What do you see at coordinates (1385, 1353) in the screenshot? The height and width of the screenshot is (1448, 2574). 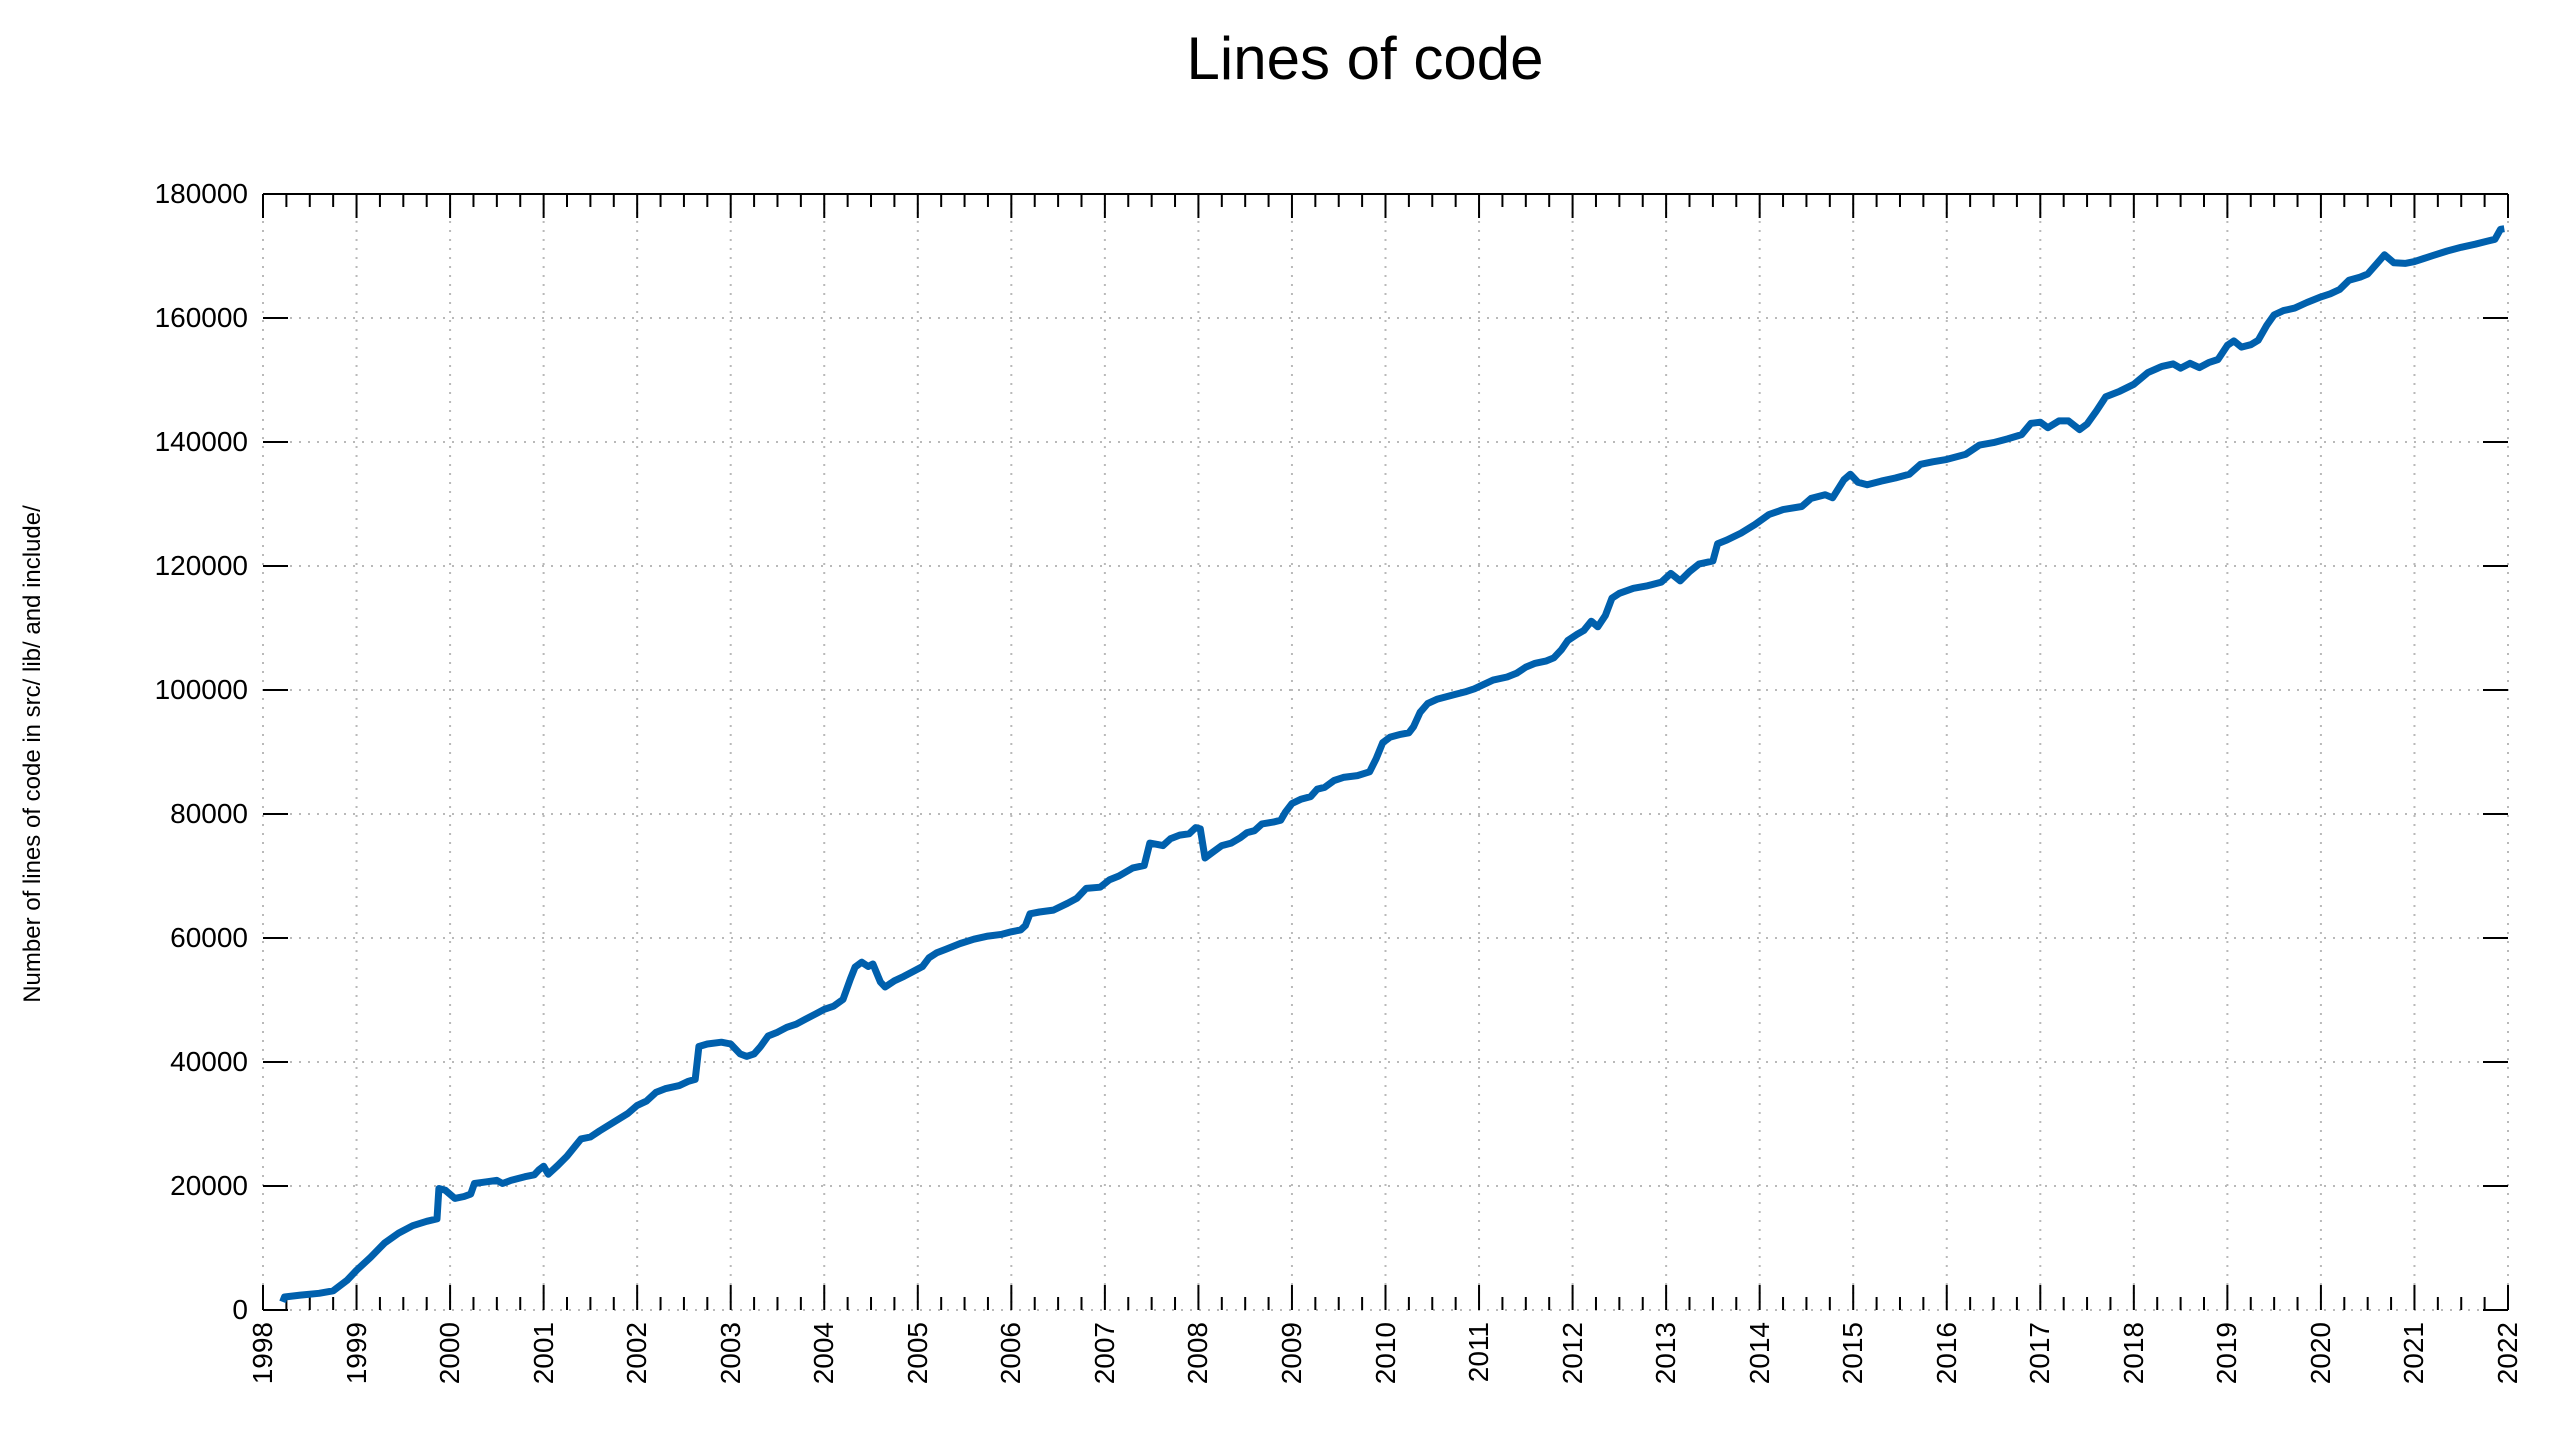 I see `x-tick-label: 2010` at bounding box center [1385, 1353].